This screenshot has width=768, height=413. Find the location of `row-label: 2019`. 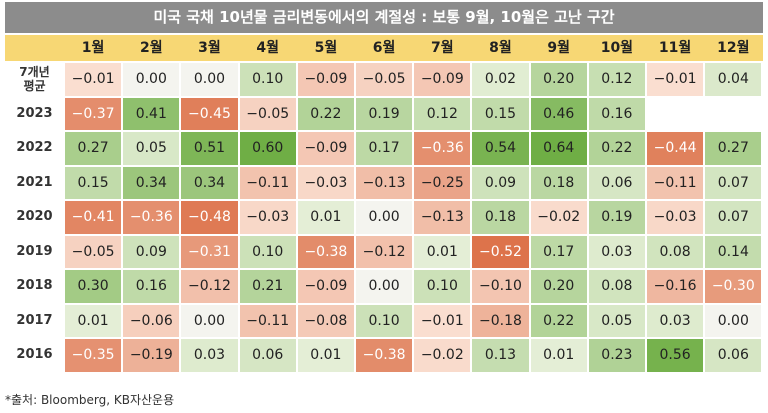

row-label: 2019 is located at coordinates (34, 251).